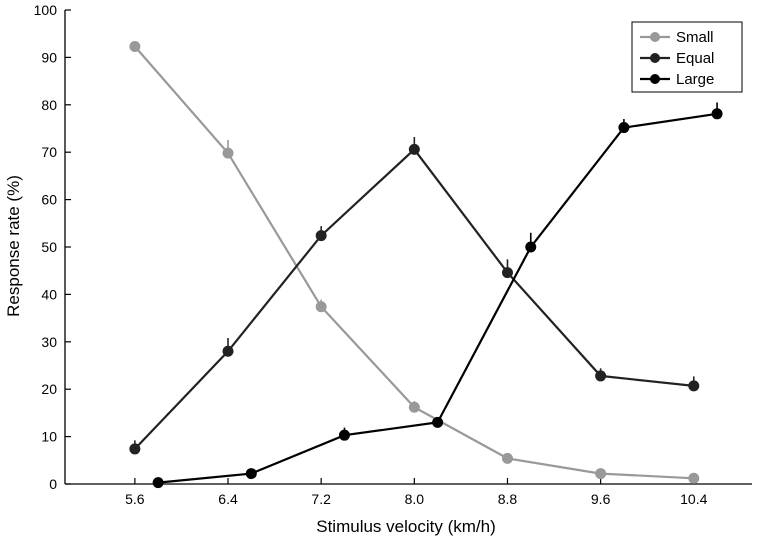  Describe the element at coordinates (693, 499) in the screenshot. I see `x-tick-label: 10.4` at that location.